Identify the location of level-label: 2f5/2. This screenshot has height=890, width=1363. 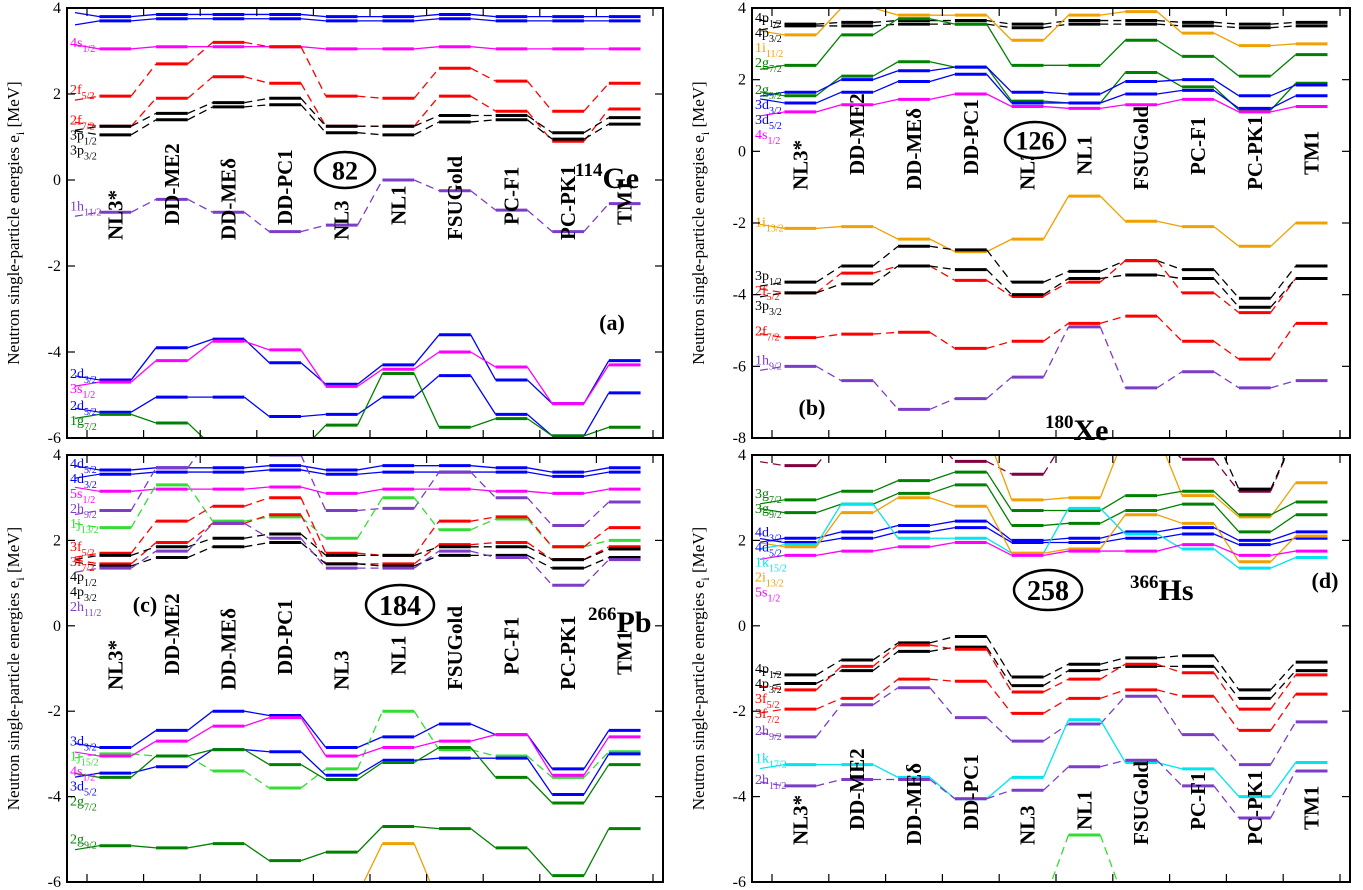
(767, 293).